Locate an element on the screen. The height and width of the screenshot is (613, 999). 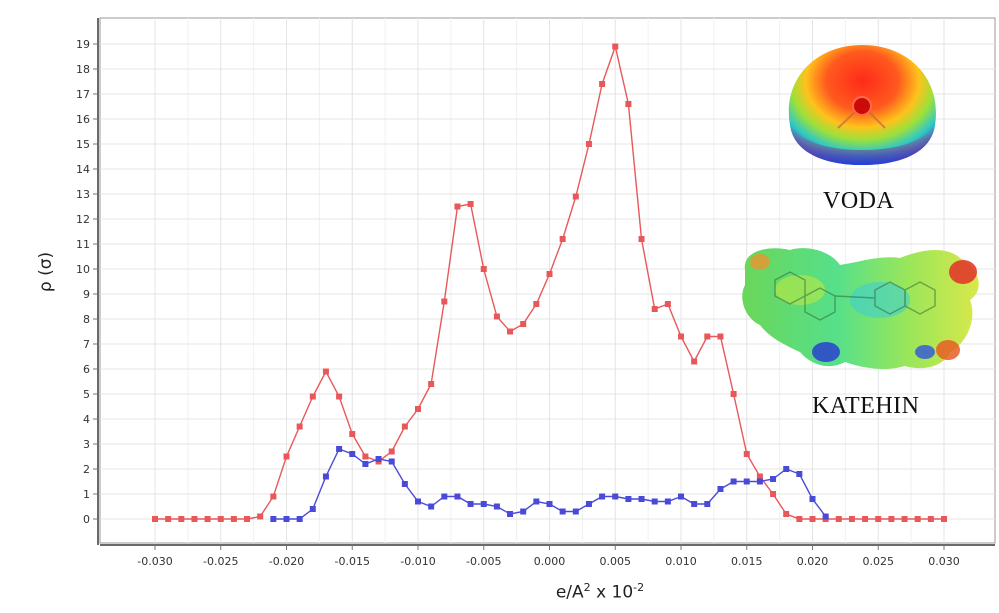
y-tick-label: 19 is located at coordinates (83, 44).